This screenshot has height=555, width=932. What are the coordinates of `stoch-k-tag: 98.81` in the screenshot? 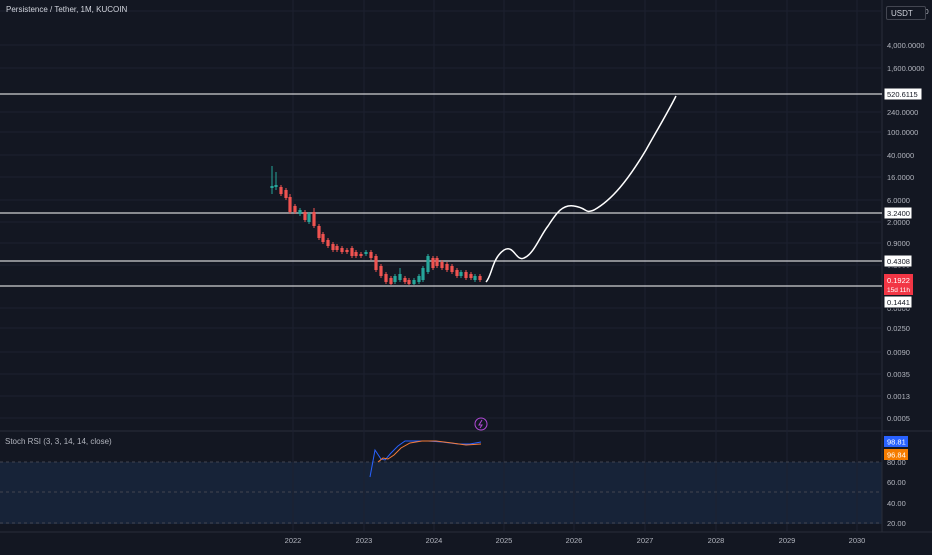 It's located at (896, 441).